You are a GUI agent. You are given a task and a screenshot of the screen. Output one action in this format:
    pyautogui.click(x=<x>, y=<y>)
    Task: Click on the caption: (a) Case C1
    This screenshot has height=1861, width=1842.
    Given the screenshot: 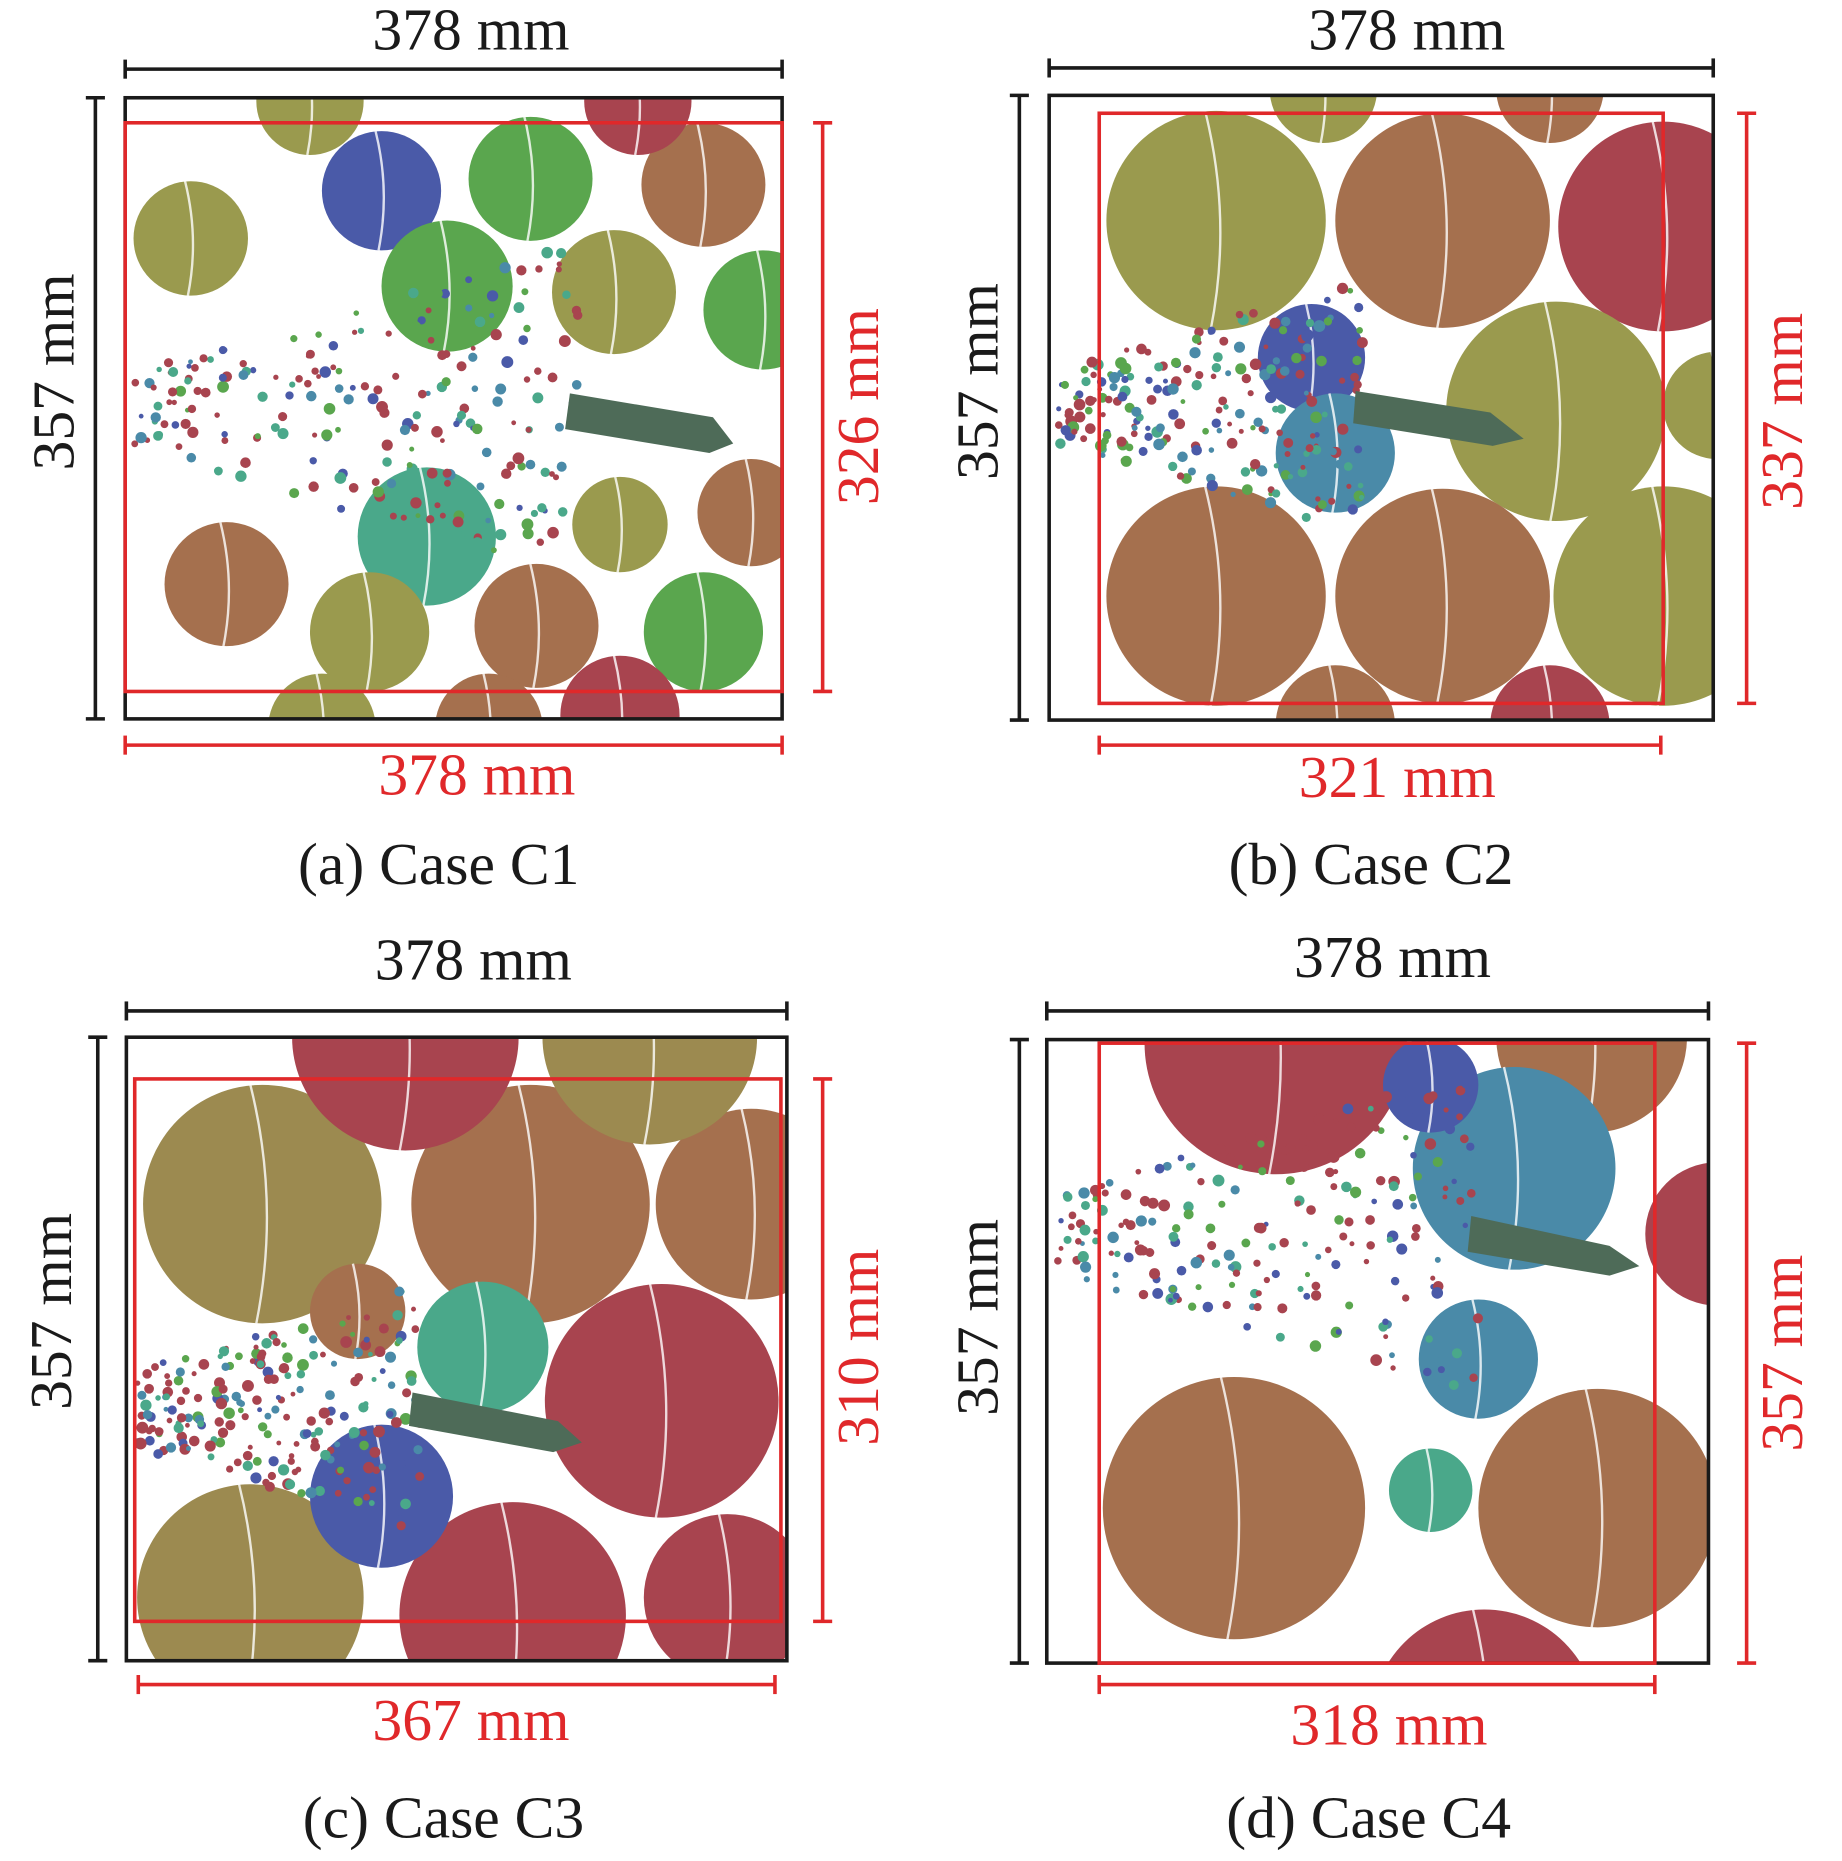 What is the action you would take?
    pyautogui.click(x=438, y=864)
    